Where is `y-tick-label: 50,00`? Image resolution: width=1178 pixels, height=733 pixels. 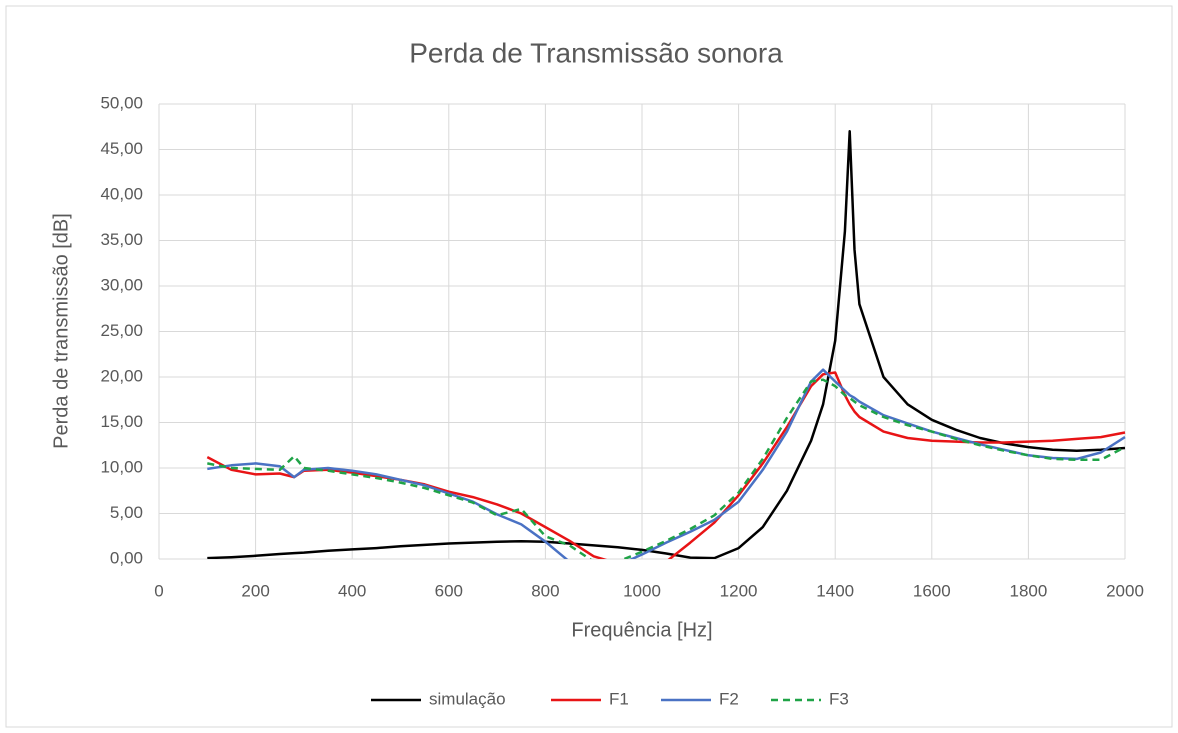 y-tick-label: 50,00 is located at coordinates (121, 102).